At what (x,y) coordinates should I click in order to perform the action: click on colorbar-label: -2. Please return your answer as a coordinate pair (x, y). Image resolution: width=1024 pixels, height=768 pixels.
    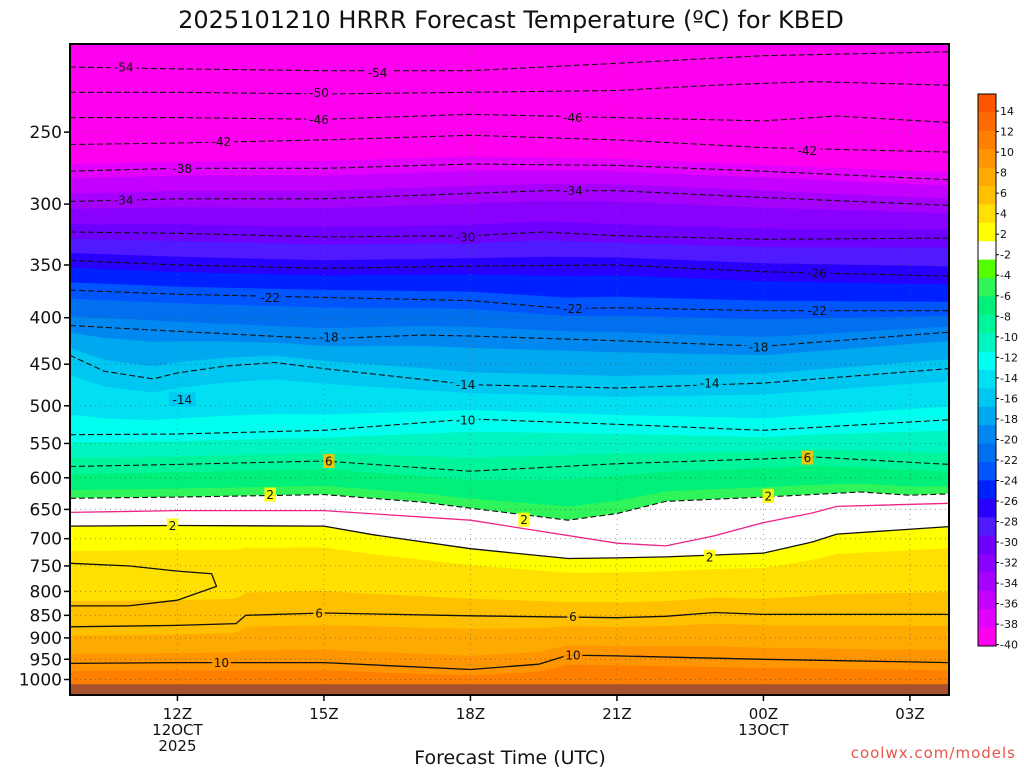
    Looking at the image, I should click on (1005, 255).